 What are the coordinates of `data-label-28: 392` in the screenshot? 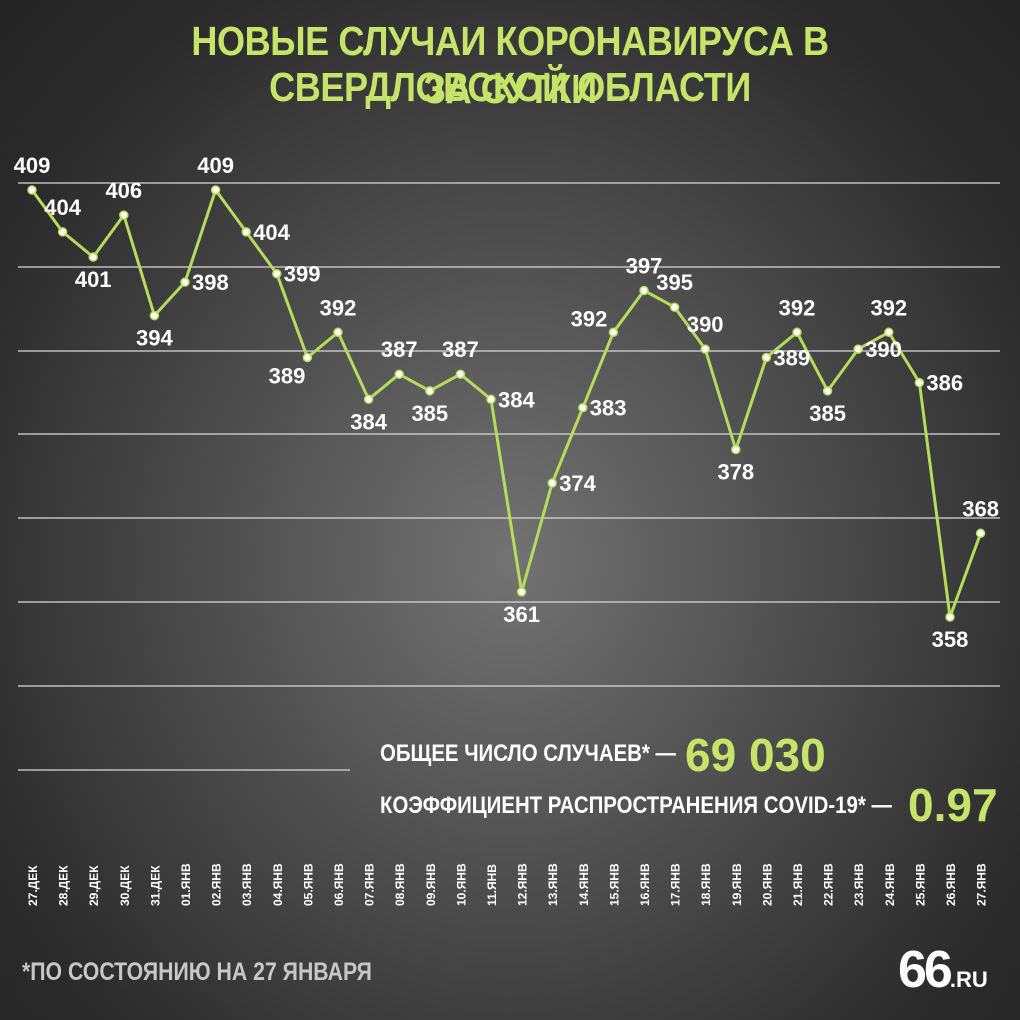 It's located at (888, 307).